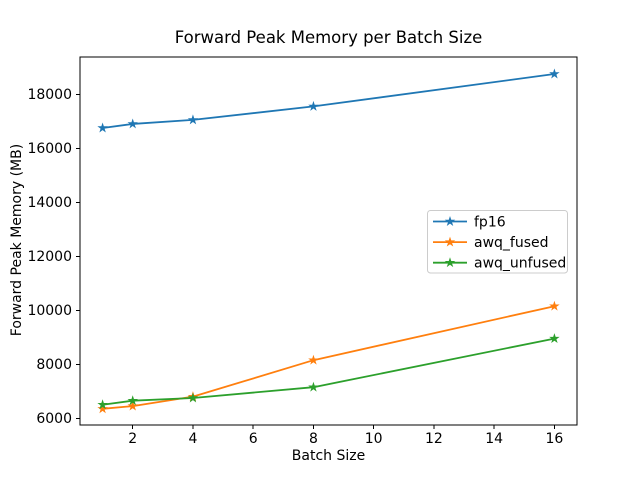 This screenshot has height=480, width=640. Describe the element at coordinates (494, 439) in the screenshot. I see `x-tick-label: 14` at that location.